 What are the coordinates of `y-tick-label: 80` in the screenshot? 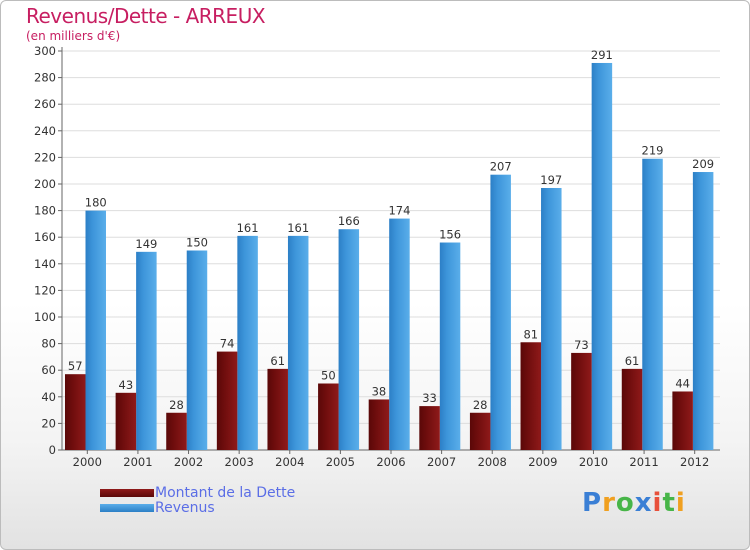 It's located at (48, 344).